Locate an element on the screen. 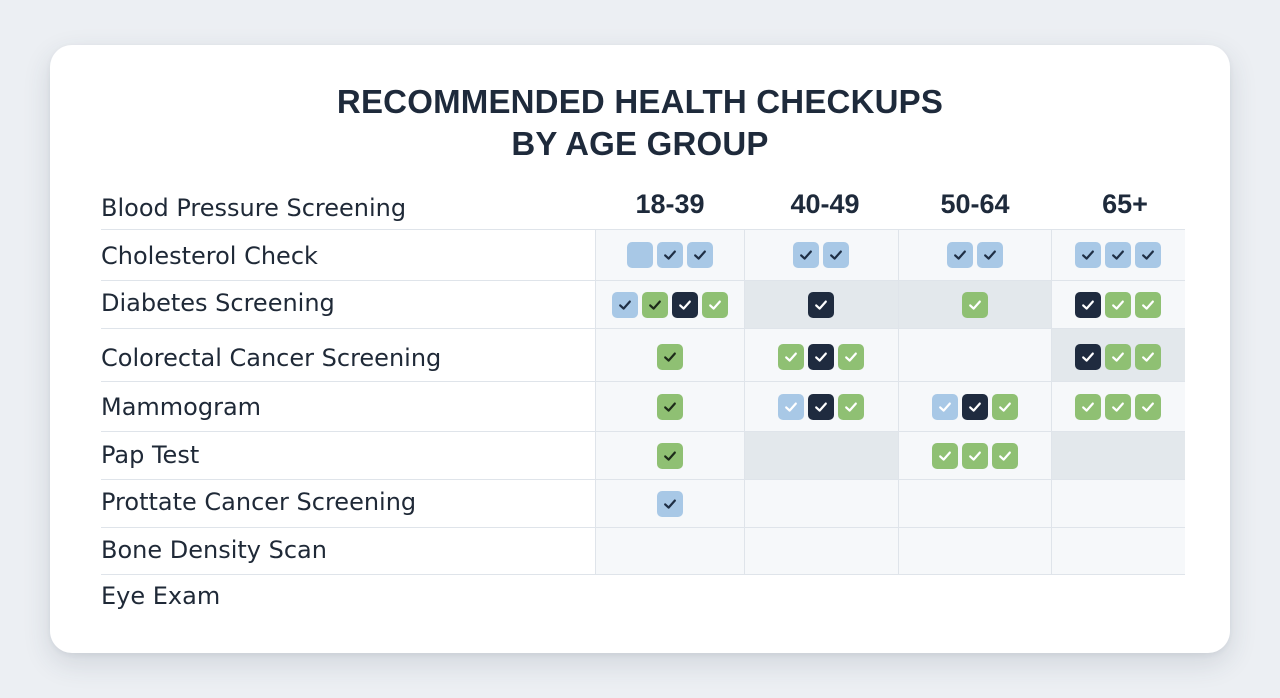  row-label-mammogram: Mammogram is located at coordinates (181, 407).